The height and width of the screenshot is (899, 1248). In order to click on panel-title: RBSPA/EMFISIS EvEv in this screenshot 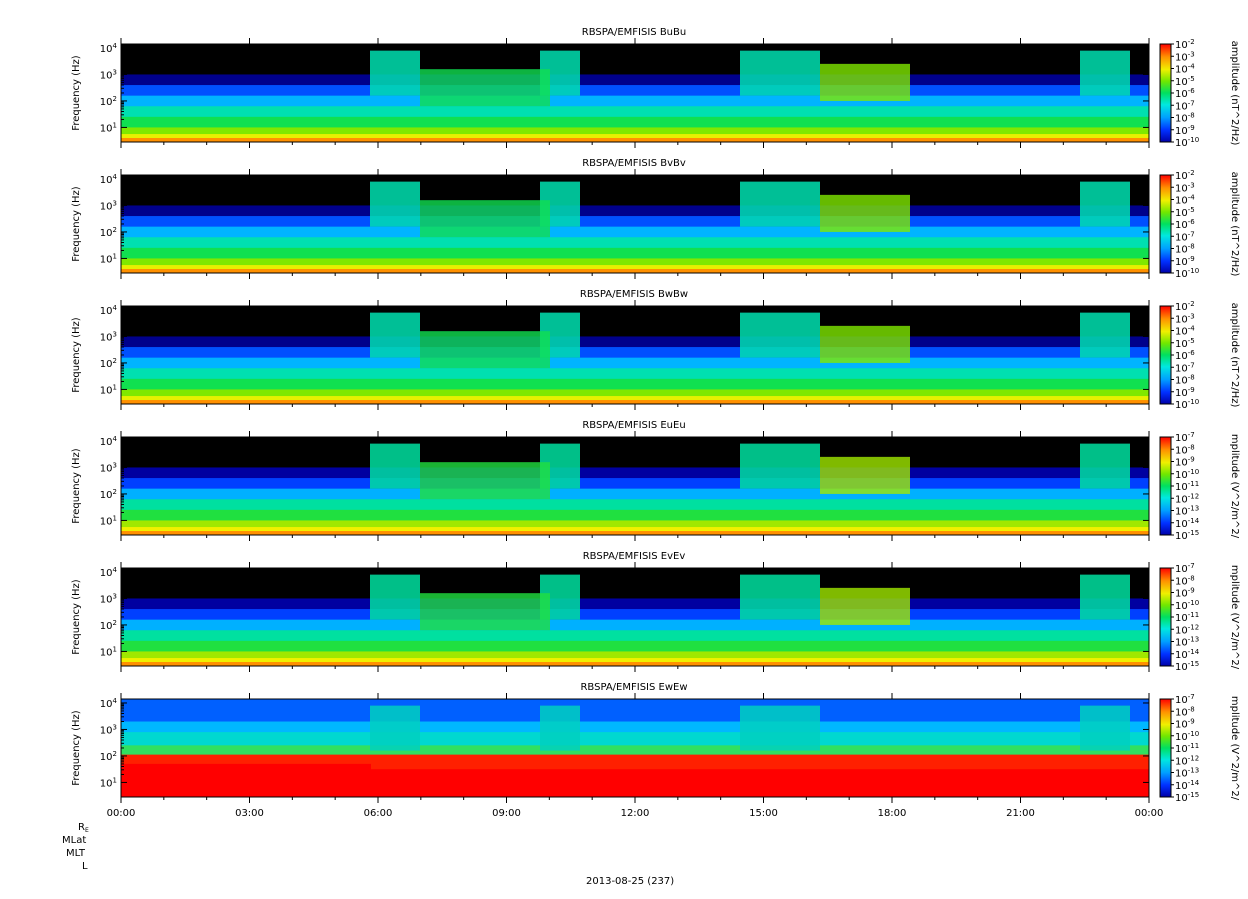, I will do `click(634, 556)`.